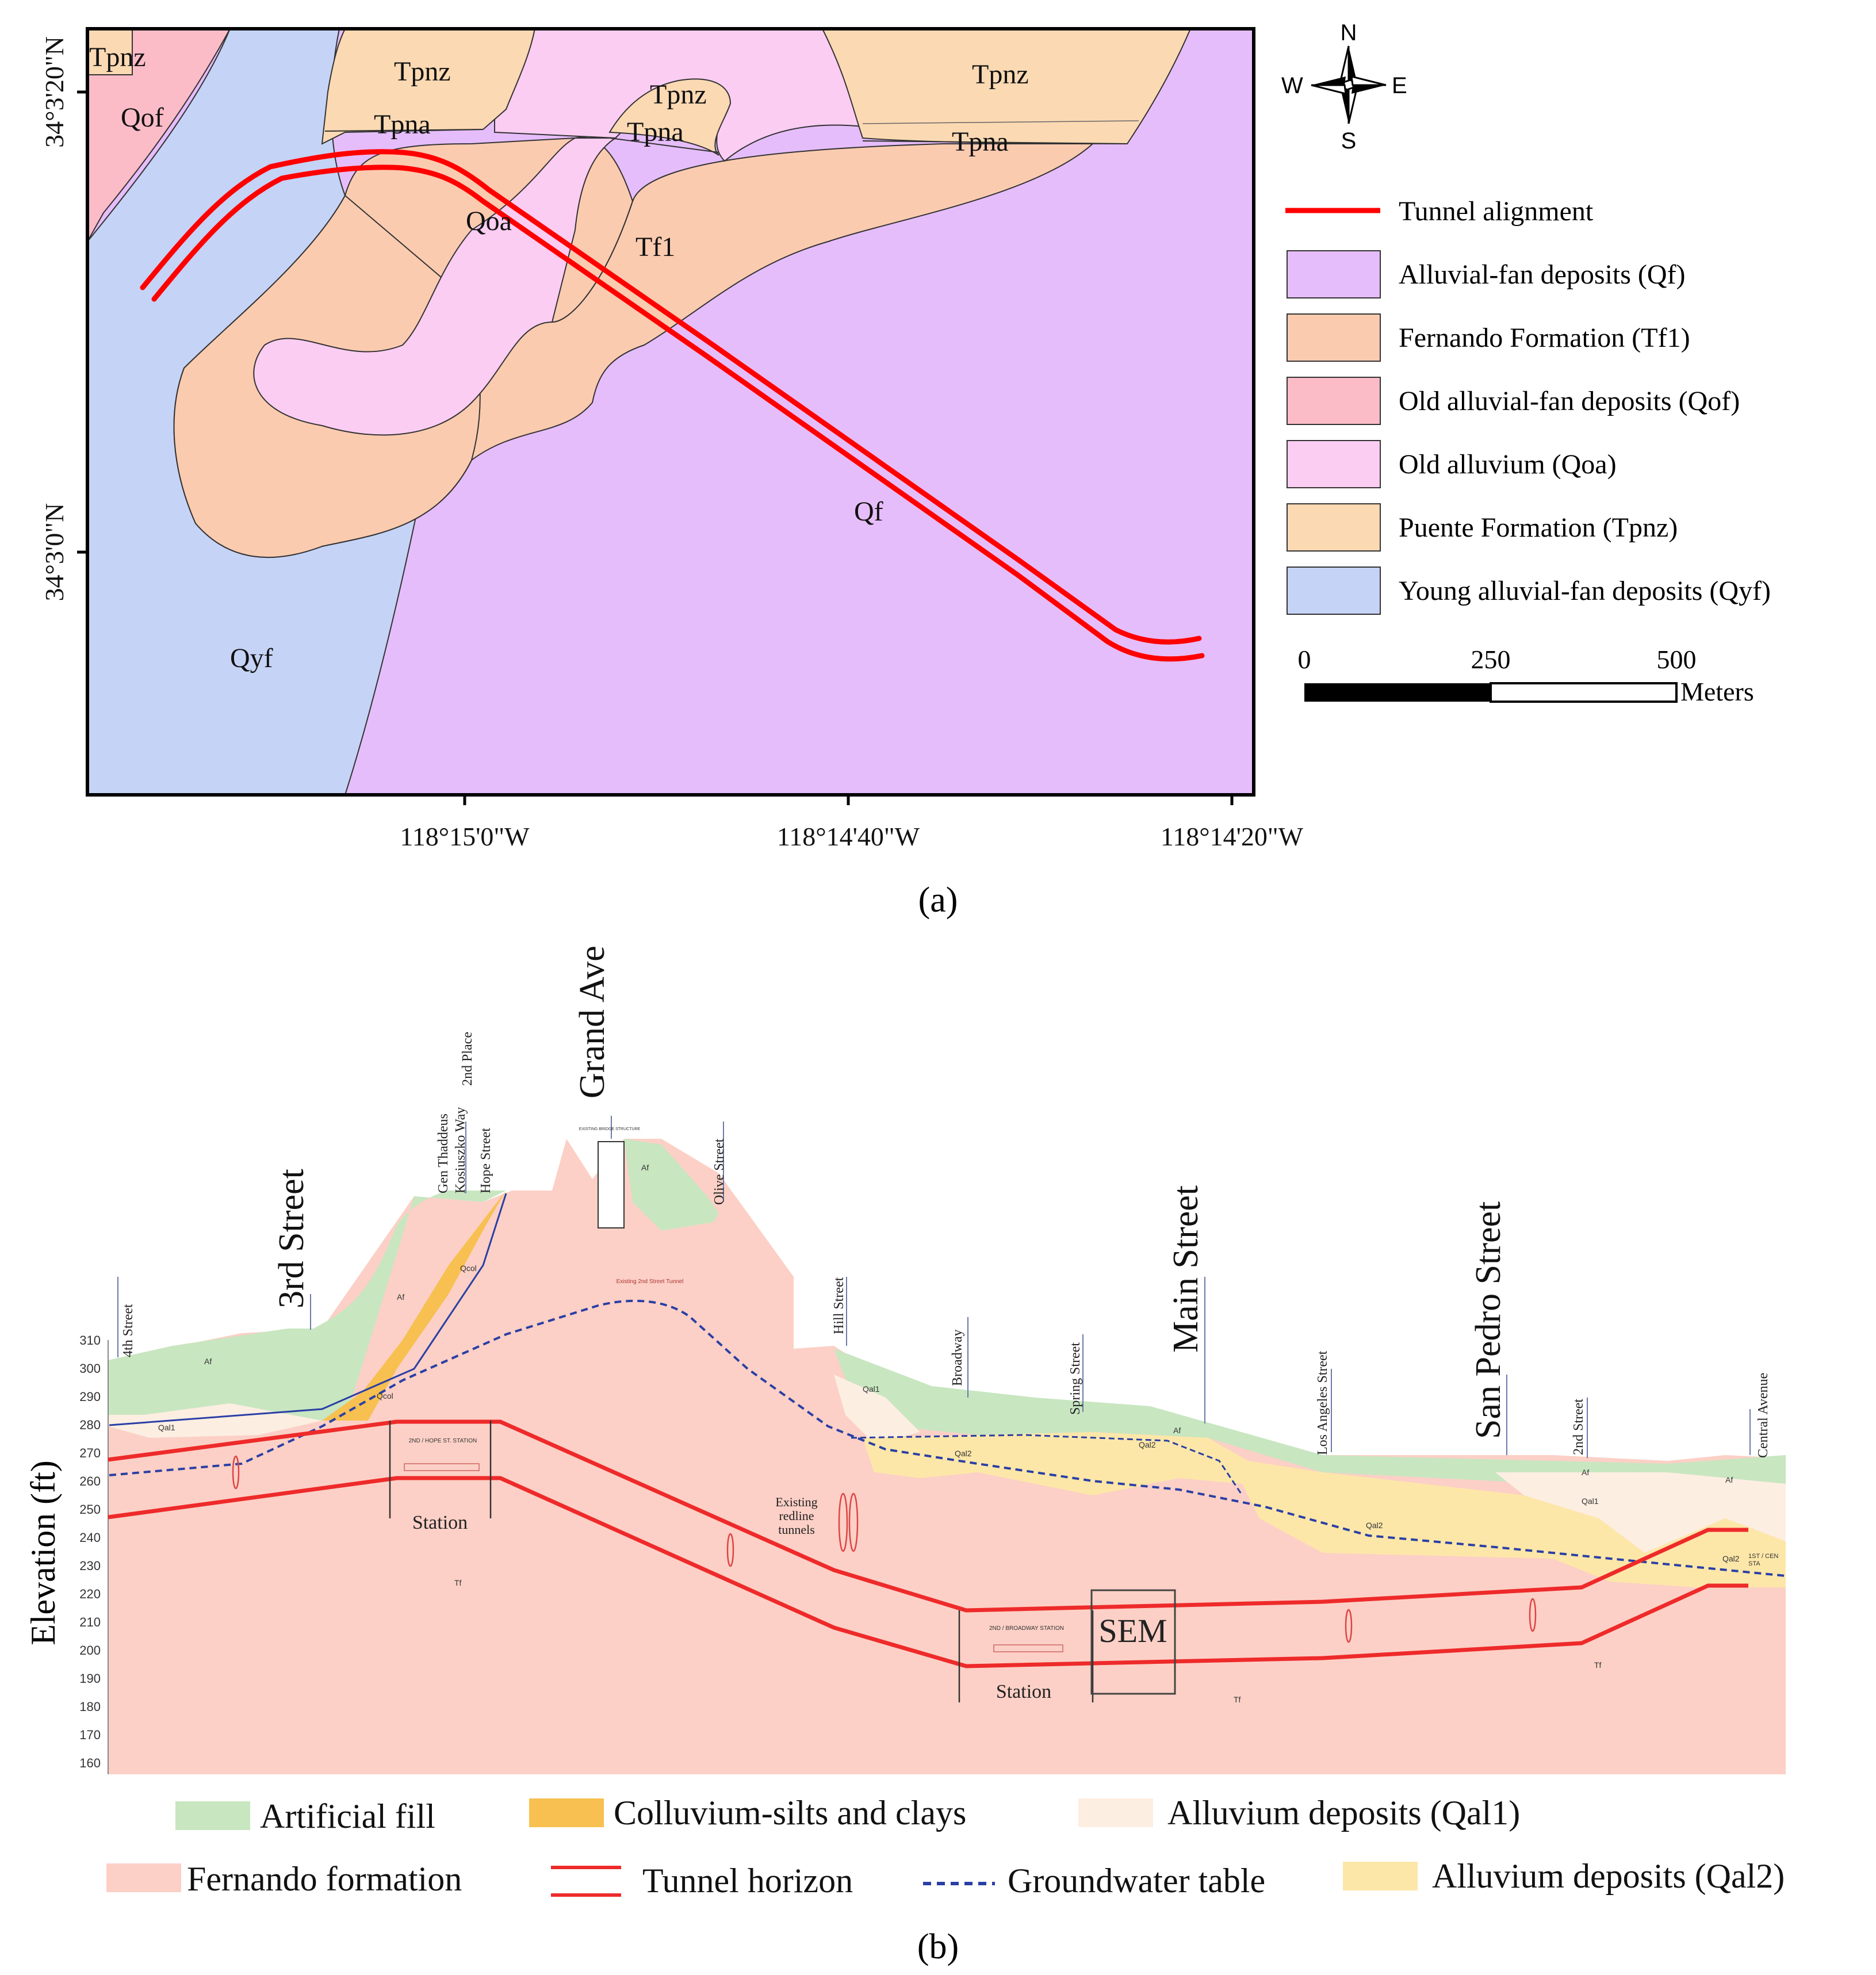  What do you see at coordinates (1508, 464) in the screenshot?
I see `legend-label: Old alluvium (Qoa)` at bounding box center [1508, 464].